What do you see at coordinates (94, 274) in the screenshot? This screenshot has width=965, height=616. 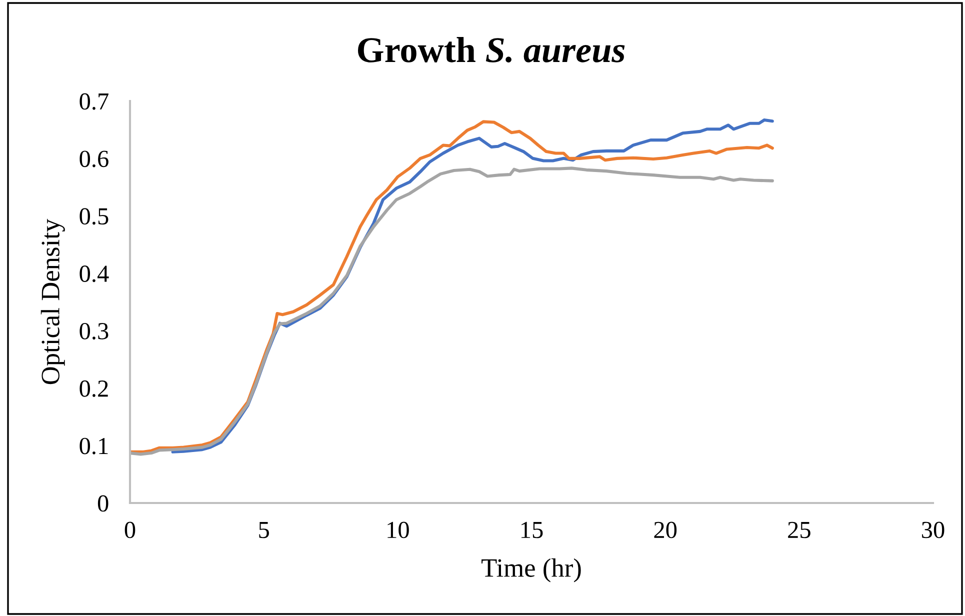 I see `y-tick-label: 0.4` at bounding box center [94, 274].